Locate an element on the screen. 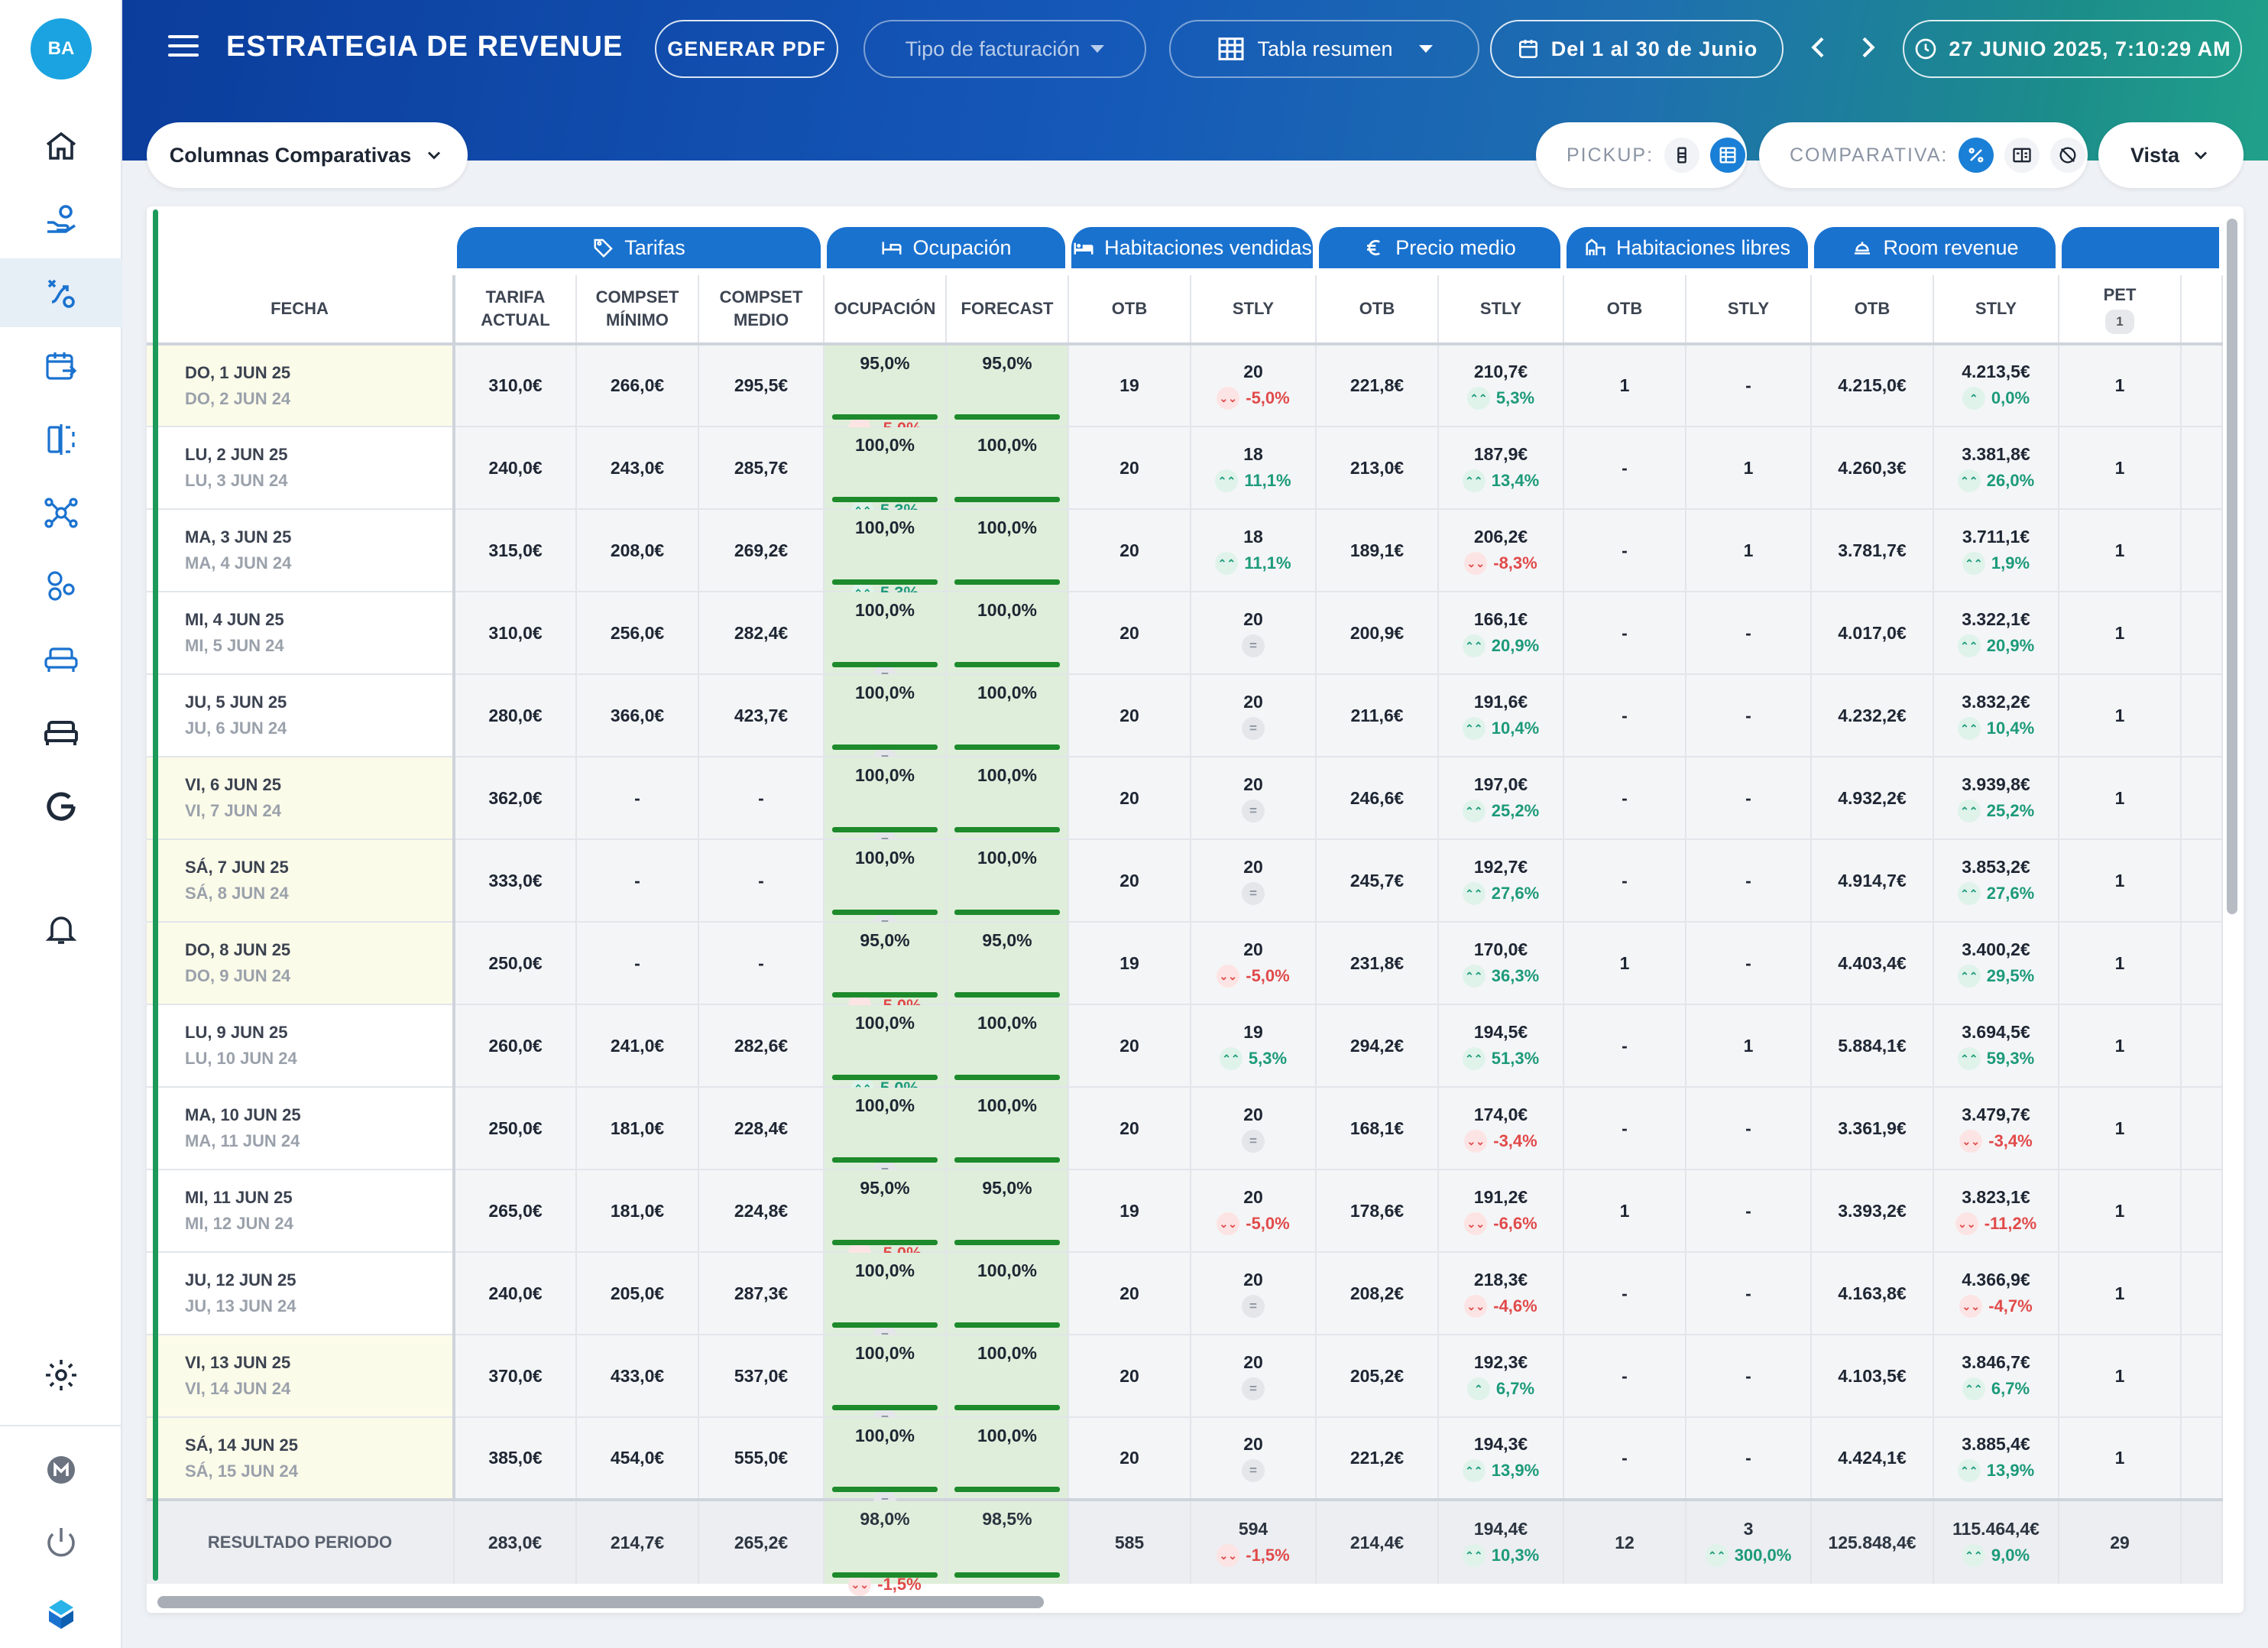 Image resolution: width=2268 pixels, height=1648 pixels. date-cell: MI, 11 JUN 25 MI, 12 JUN 24 is located at coordinates (301, 1211).